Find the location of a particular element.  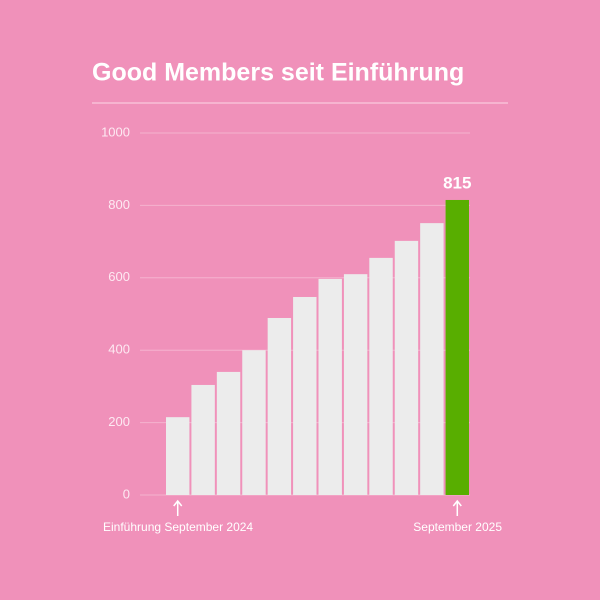

x-tick-label: September 2025 is located at coordinates (457, 527).